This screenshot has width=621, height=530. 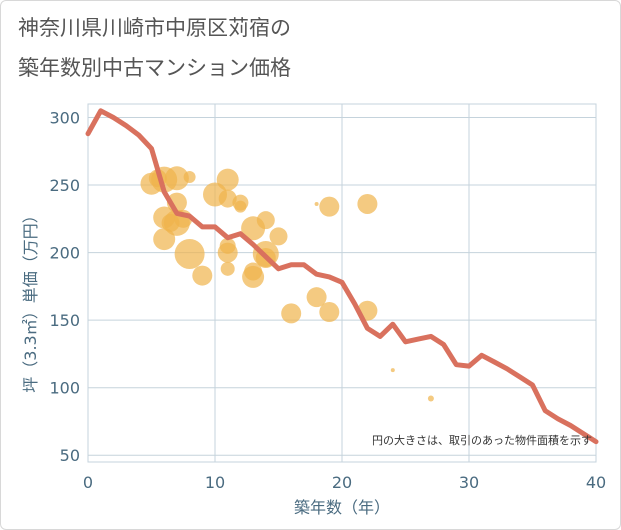 What do you see at coordinates (64, 388) in the screenshot?
I see `y-tick-label: 100` at bounding box center [64, 388].